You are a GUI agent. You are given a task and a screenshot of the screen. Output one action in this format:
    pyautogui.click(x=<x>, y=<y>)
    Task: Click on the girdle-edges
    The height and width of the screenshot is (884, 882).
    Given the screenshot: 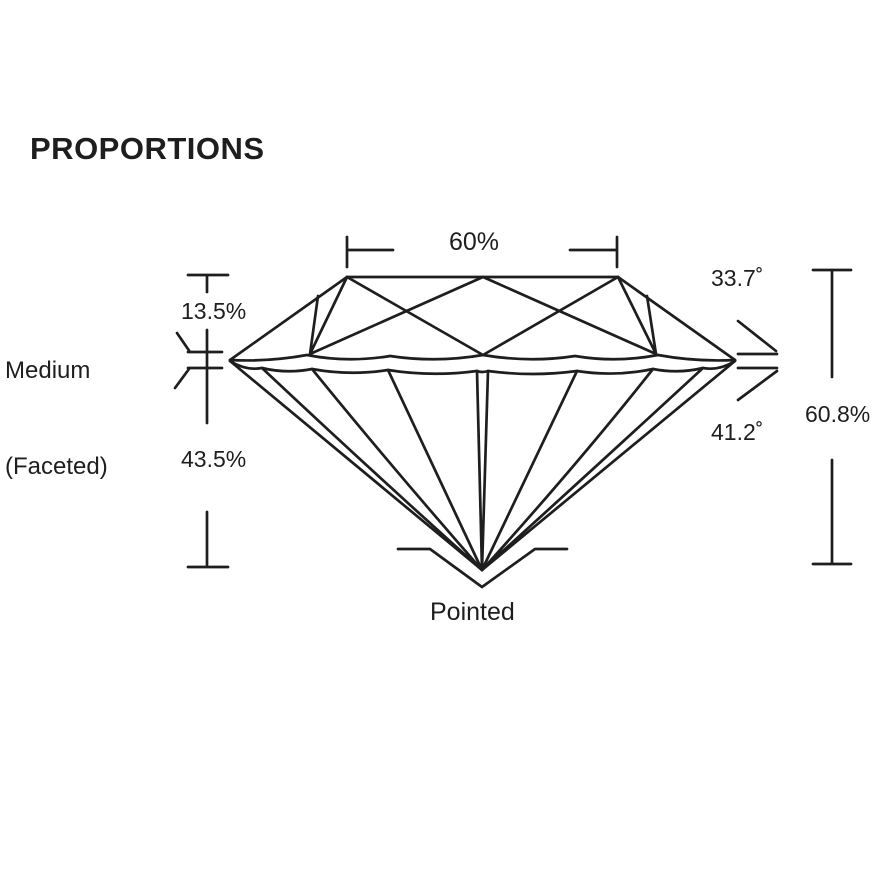 What is the action you would take?
    pyautogui.click(x=482, y=364)
    